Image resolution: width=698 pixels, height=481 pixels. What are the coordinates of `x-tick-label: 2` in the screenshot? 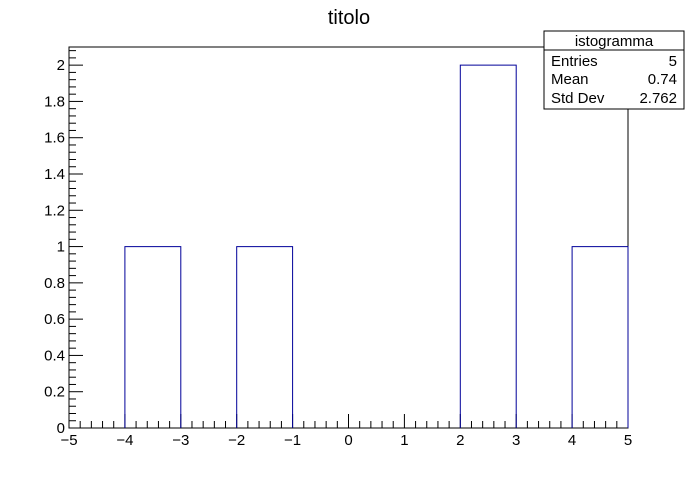 It's located at (460, 440).